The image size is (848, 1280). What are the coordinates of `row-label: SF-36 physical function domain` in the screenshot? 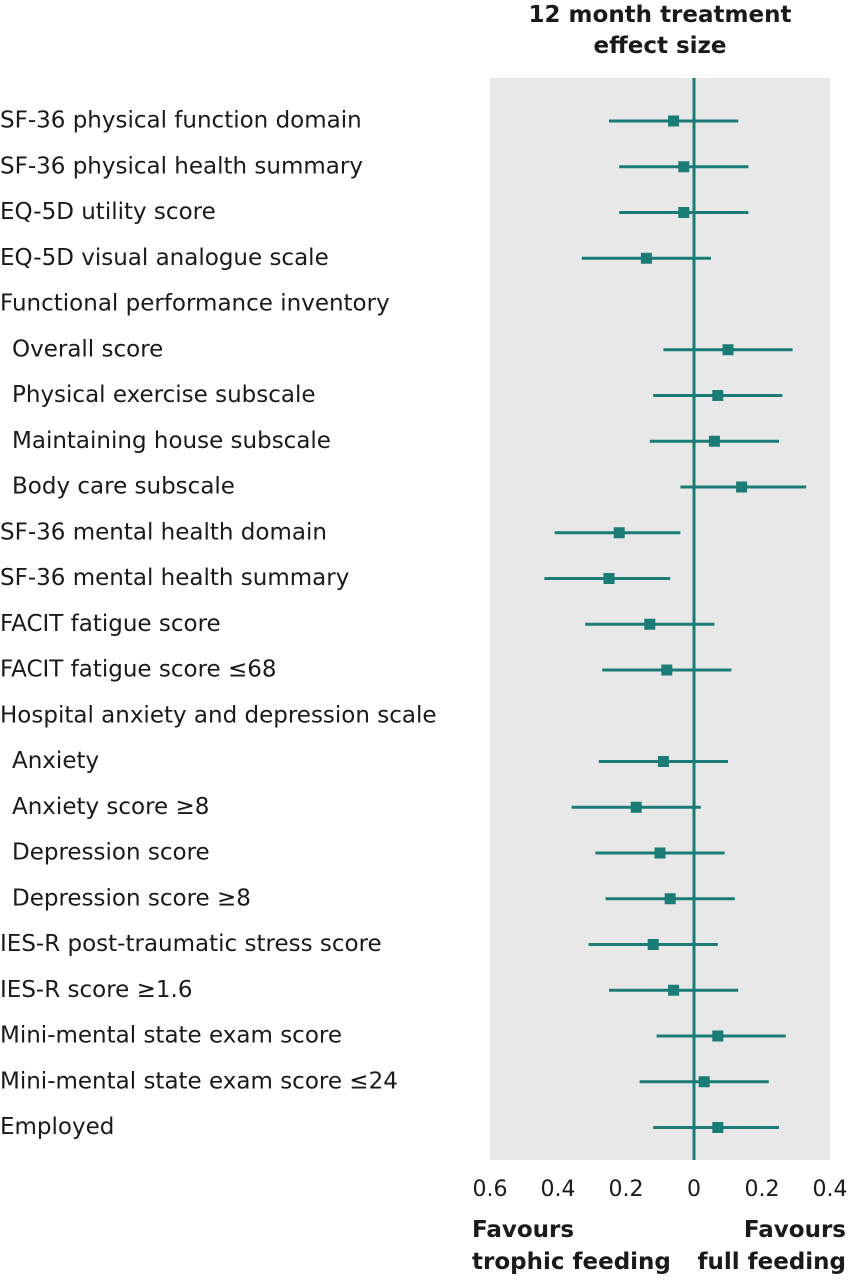 It's located at (181, 121).